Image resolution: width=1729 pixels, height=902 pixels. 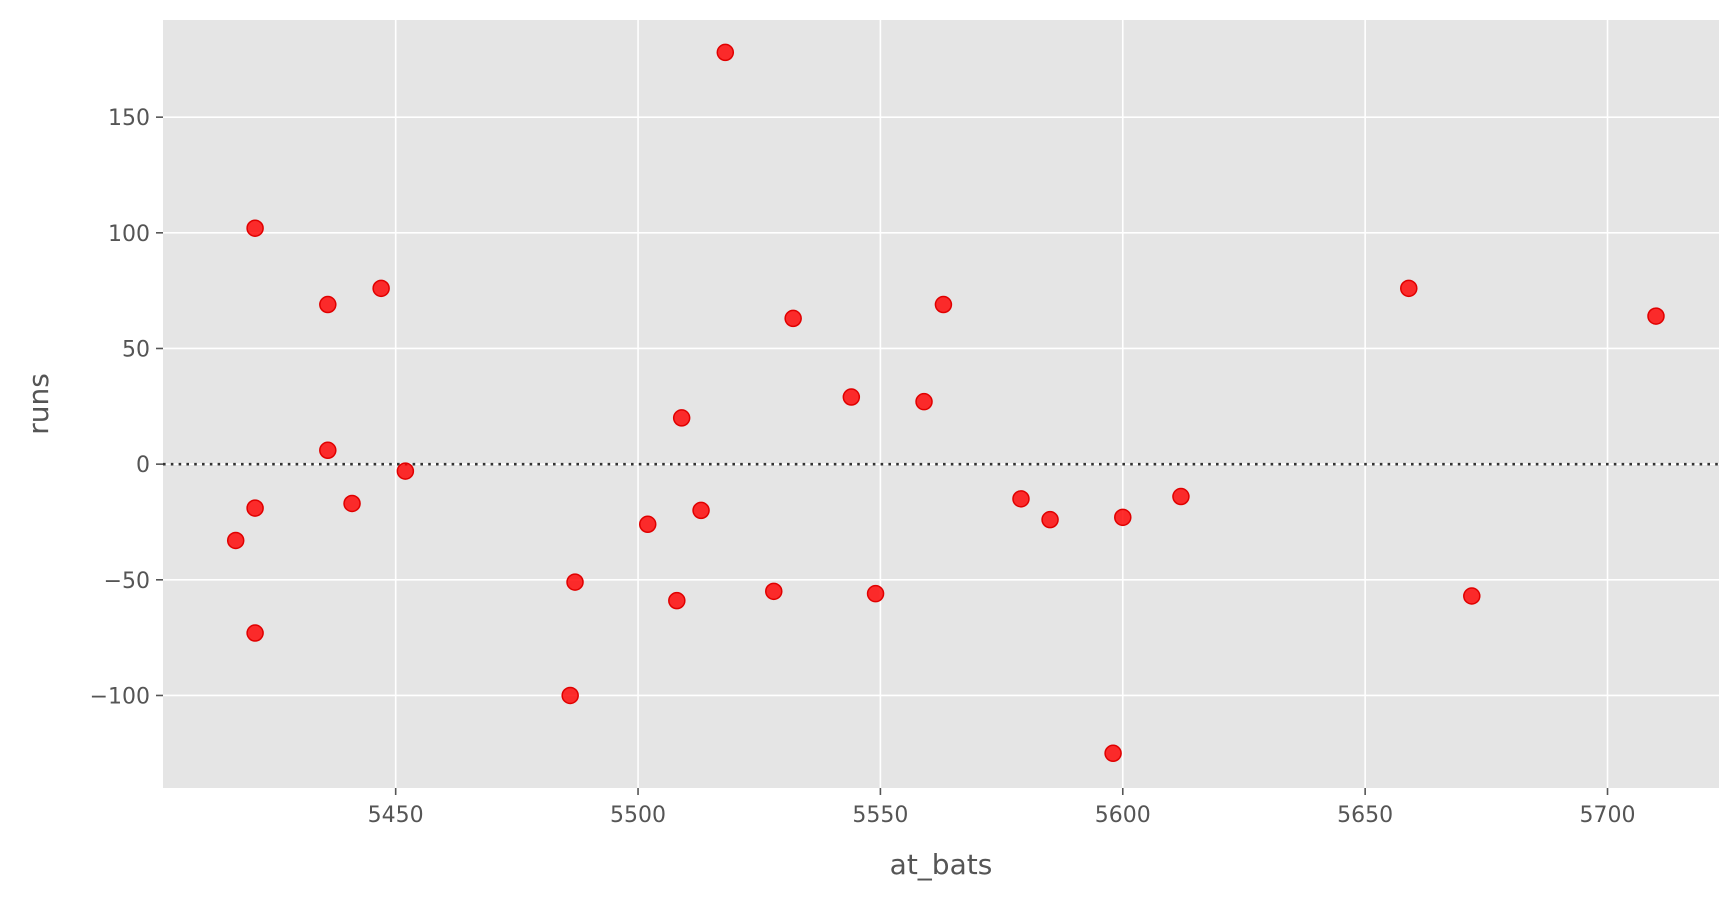 What do you see at coordinates (880, 815) in the screenshot?
I see `x-tick-label: 5550` at bounding box center [880, 815].